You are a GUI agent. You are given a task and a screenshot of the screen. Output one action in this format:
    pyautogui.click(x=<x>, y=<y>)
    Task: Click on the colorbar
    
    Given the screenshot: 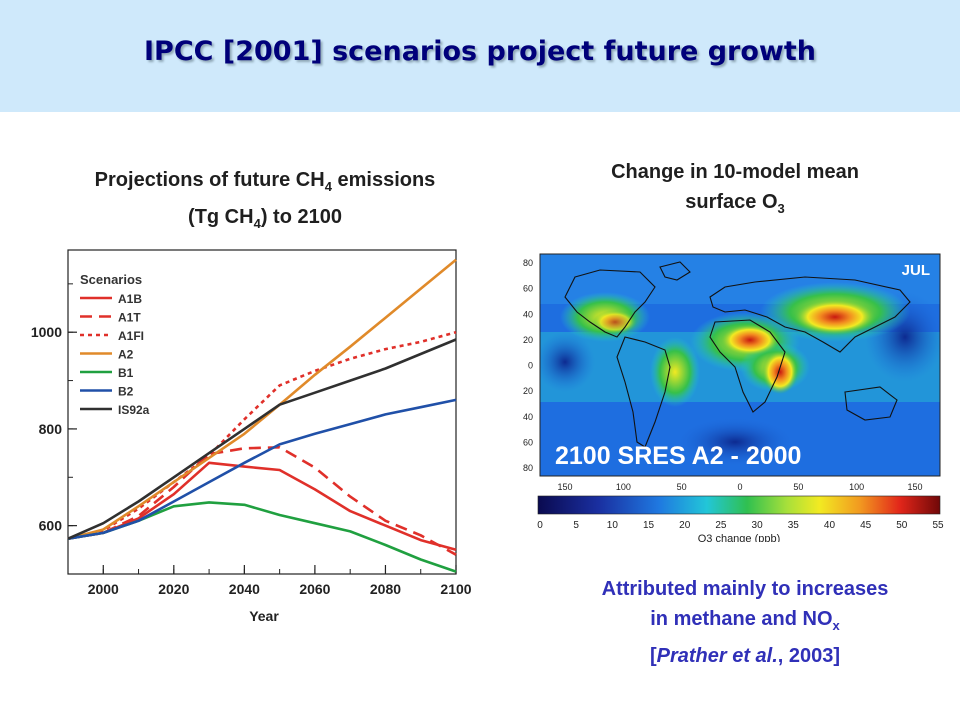 What is the action you would take?
    pyautogui.click(x=739, y=505)
    